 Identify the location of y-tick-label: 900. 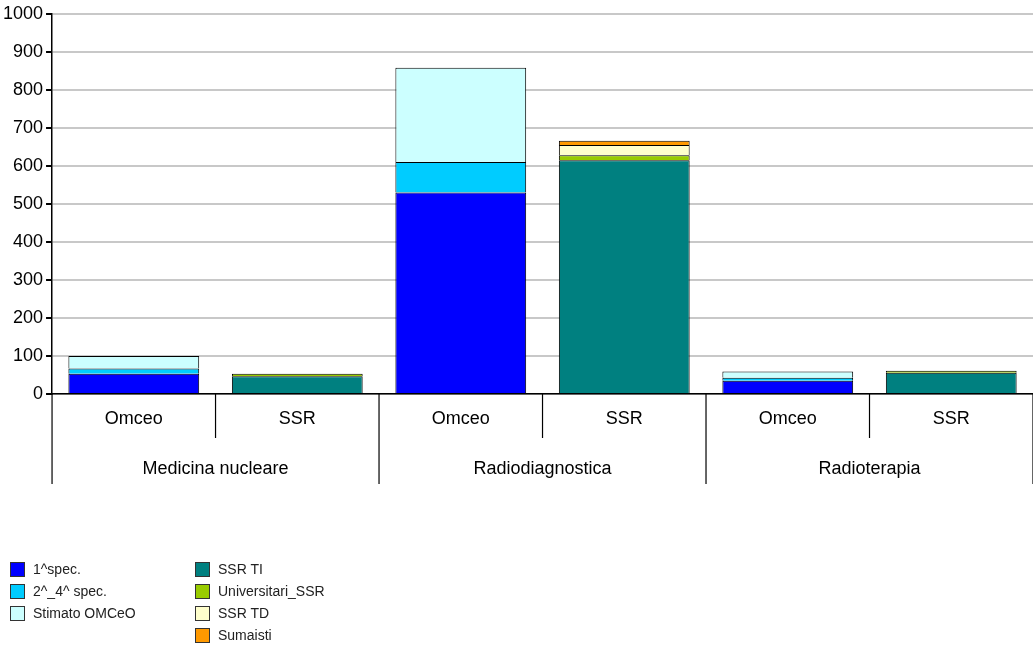
(28, 50).